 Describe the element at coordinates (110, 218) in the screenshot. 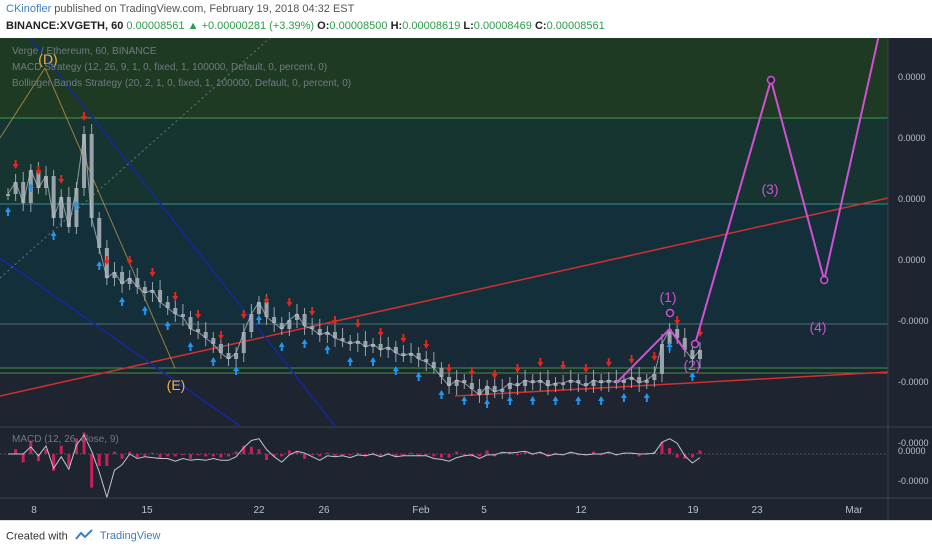

I see `wave-d-e-line` at that location.